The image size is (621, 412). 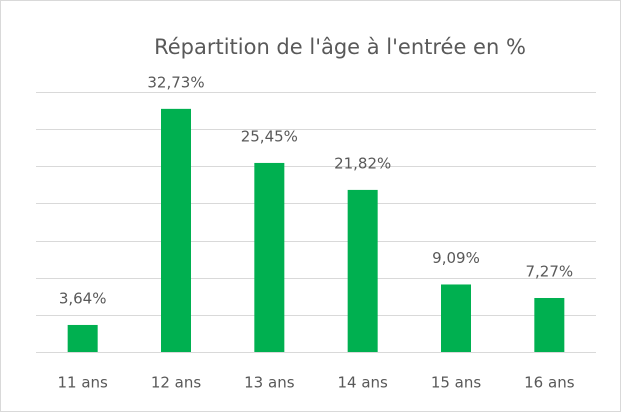 I want to click on data-label: 7,27%, so click(x=550, y=271).